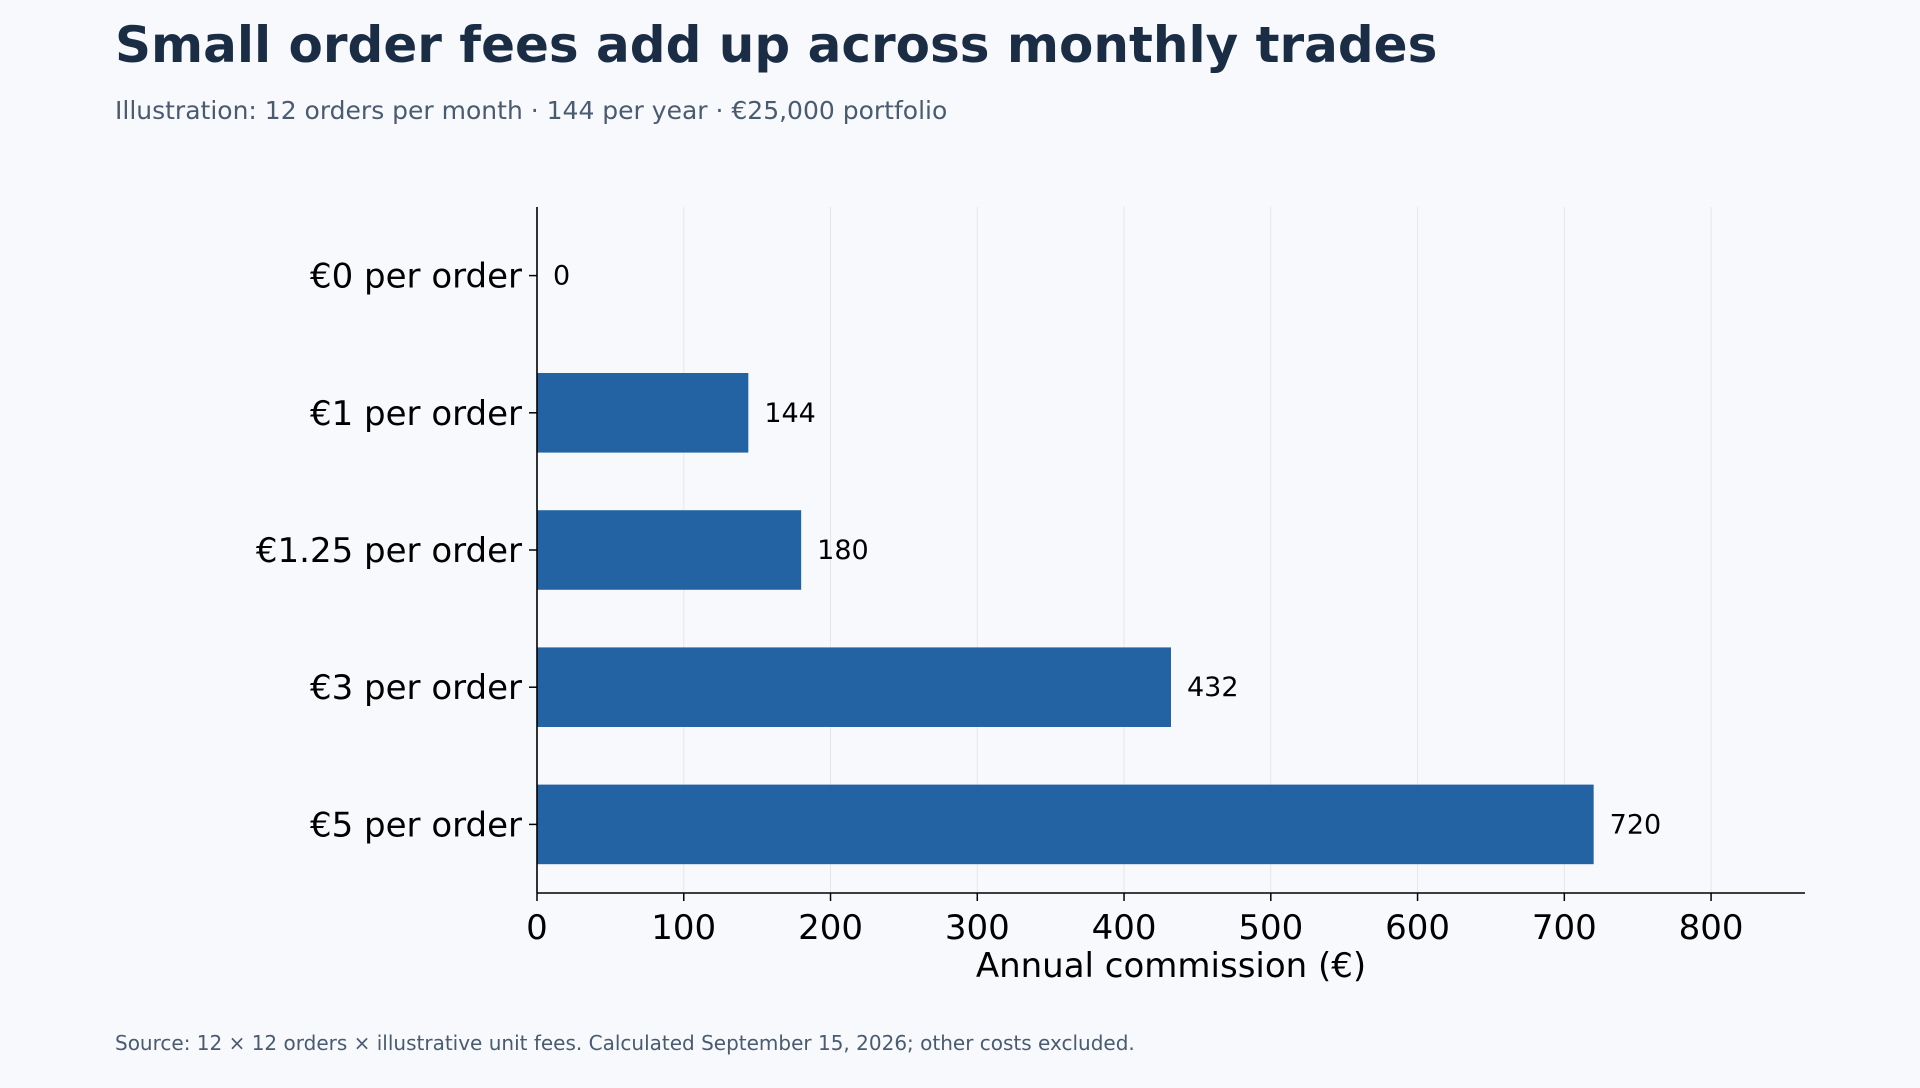 This screenshot has width=1920, height=1088. What do you see at coordinates (1171, 966) in the screenshot?
I see `x-axis-title: Annual commission (€)` at bounding box center [1171, 966].